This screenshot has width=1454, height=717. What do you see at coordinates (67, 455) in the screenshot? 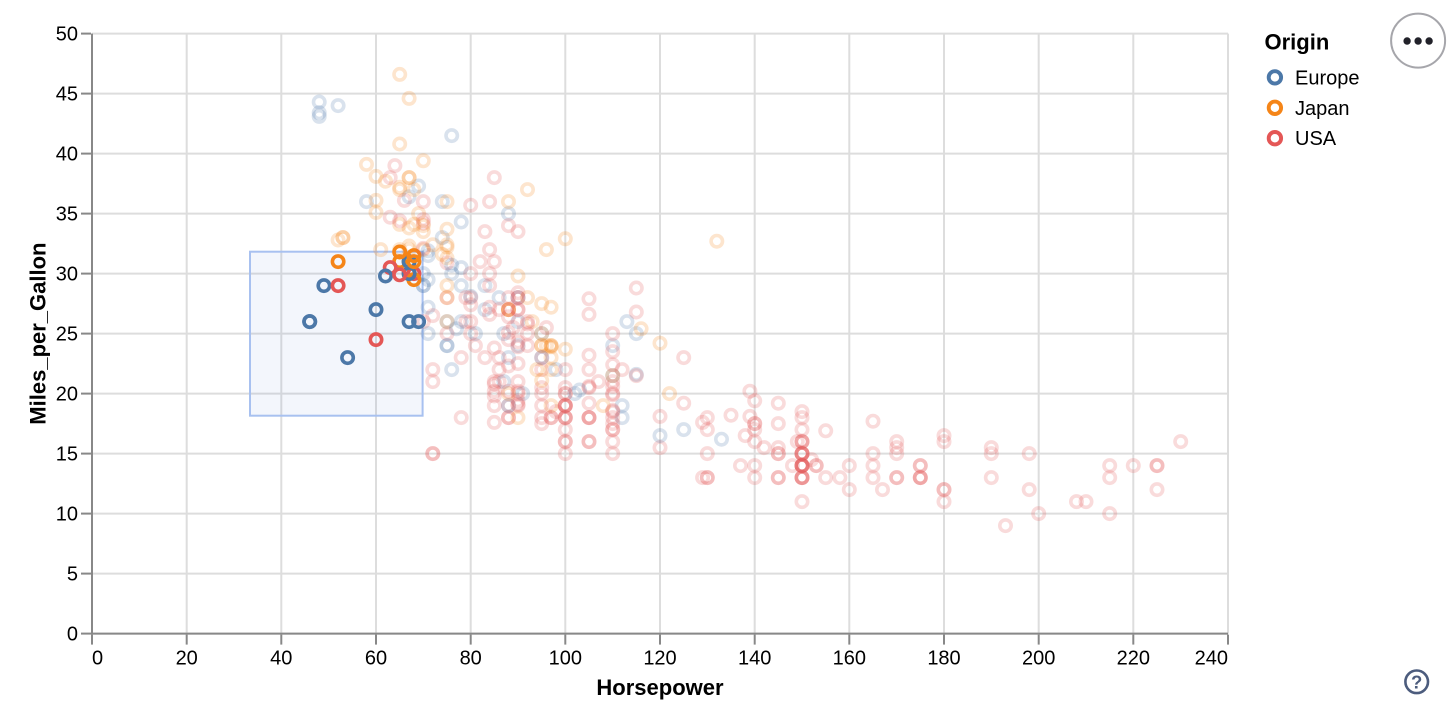
I see `svg-text: 15` at bounding box center [67, 455].